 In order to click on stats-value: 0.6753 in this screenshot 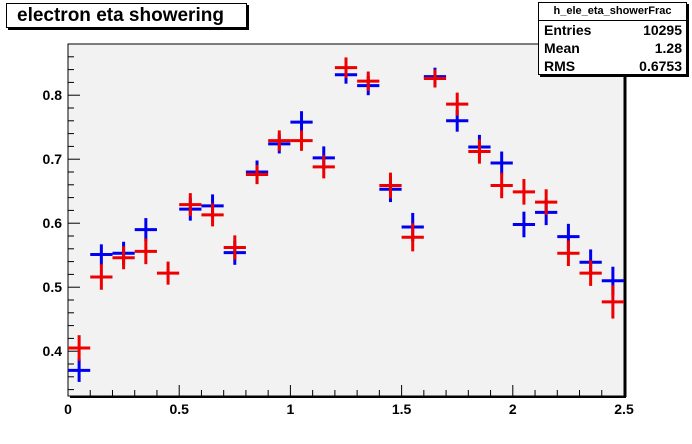, I will do `click(660, 66)`.